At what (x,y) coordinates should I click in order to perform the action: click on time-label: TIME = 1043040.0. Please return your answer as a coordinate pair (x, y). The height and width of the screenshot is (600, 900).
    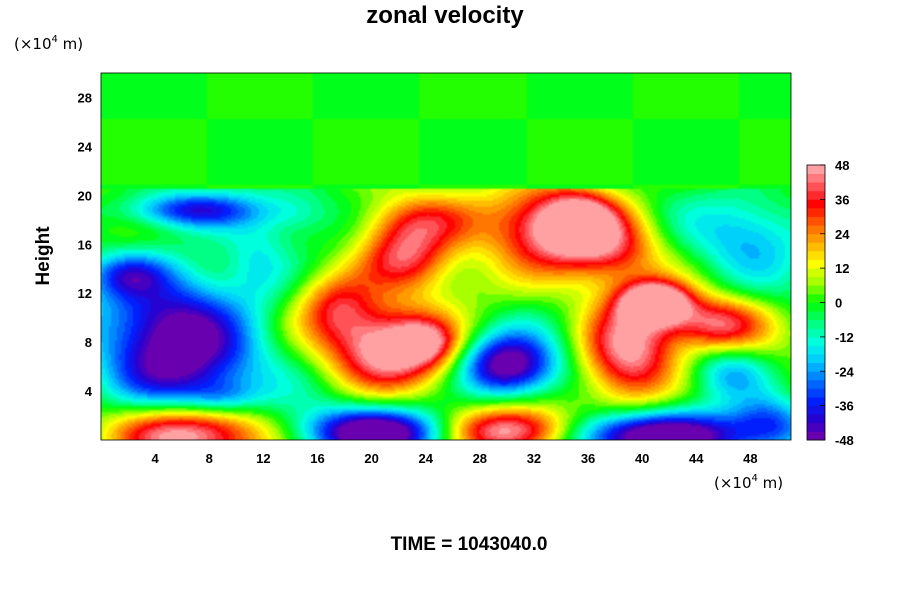
    Looking at the image, I should click on (469, 544).